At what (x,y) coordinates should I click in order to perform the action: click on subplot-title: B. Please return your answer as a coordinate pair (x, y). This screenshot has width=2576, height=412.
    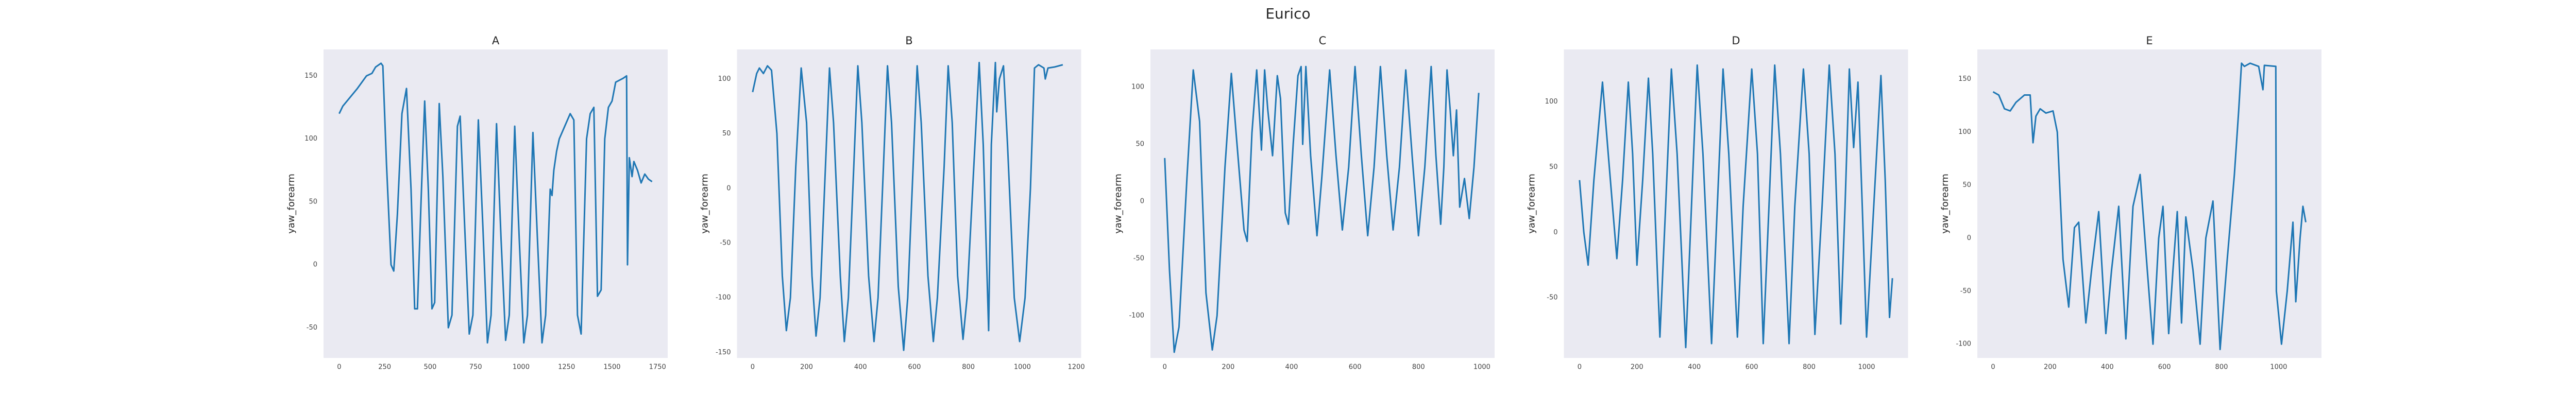
    Looking at the image, I should click on (908, 41).